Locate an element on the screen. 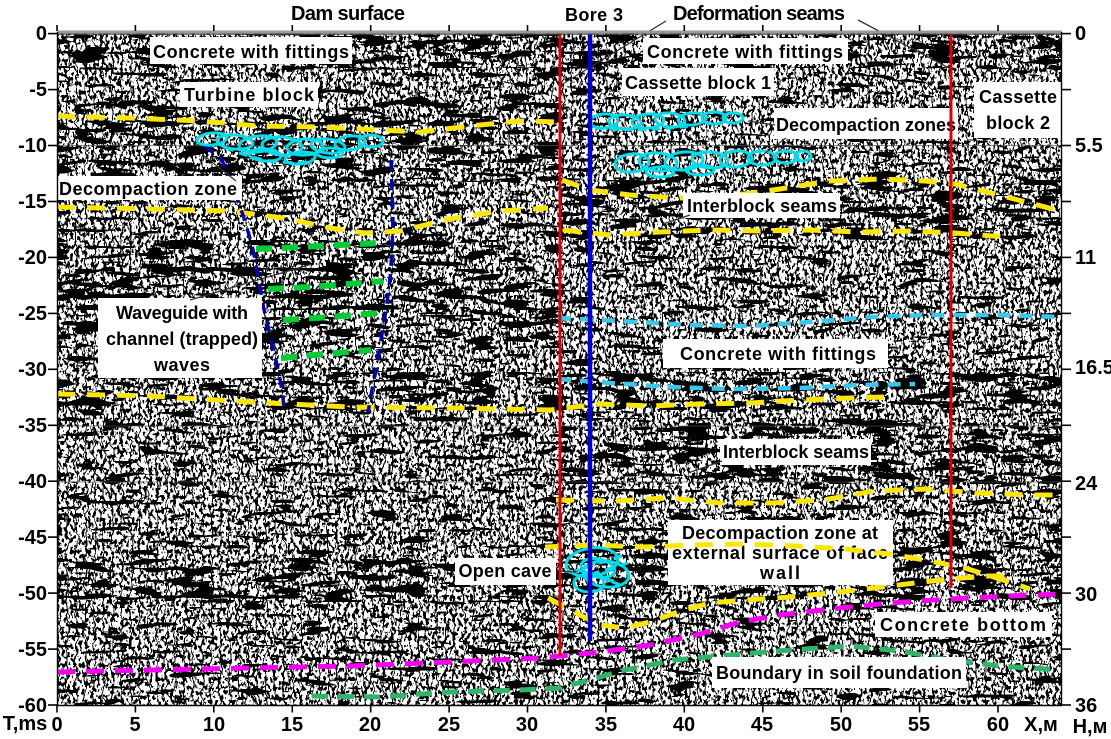 The height and width of the screenshot is (739, 1111). svg-text: 25 is located at coordinates (449, 725).